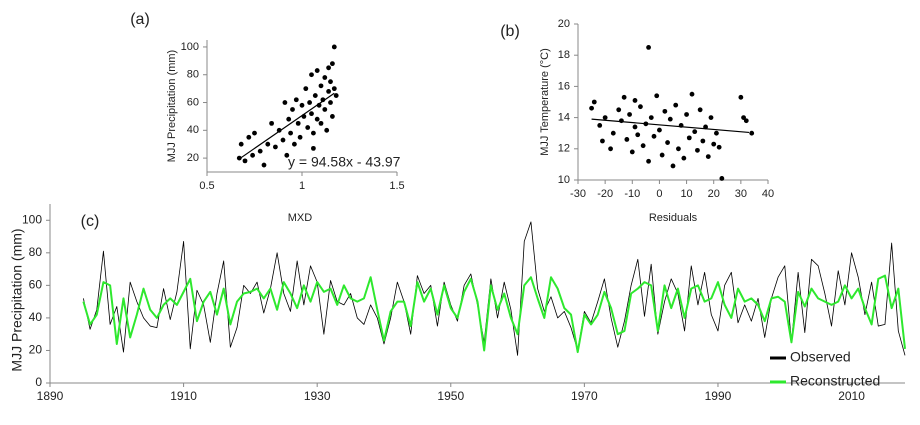  Describe the element at coordinates (632, 194) in the screenshot. I see `x-tick-label: -10` at that location.